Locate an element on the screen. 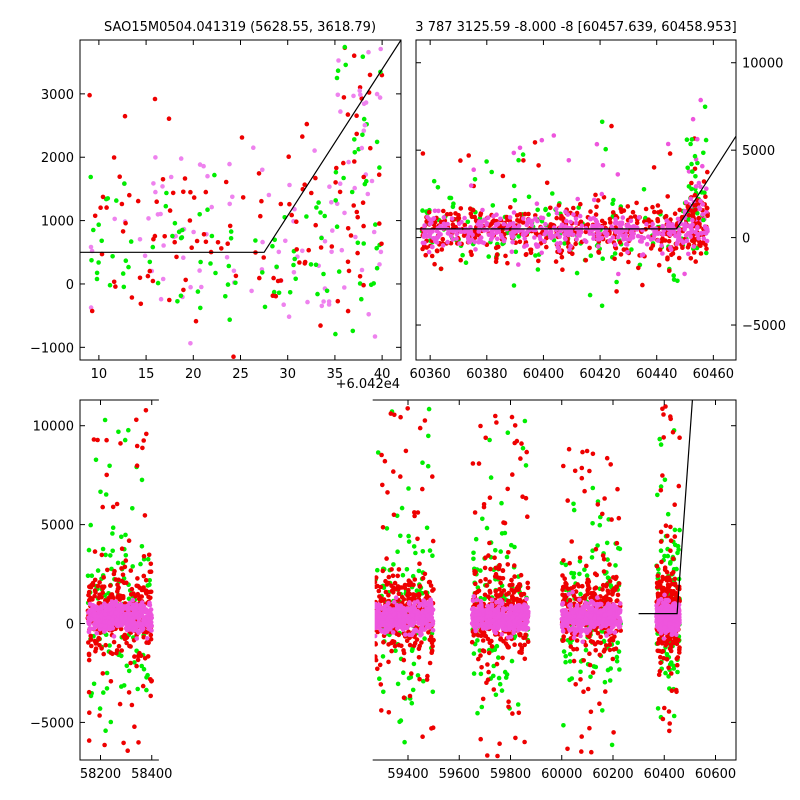 Image resolution: width=800 pixels, height=800 pixels. y-tick-label: 0 is located at coordinates (70, 285).